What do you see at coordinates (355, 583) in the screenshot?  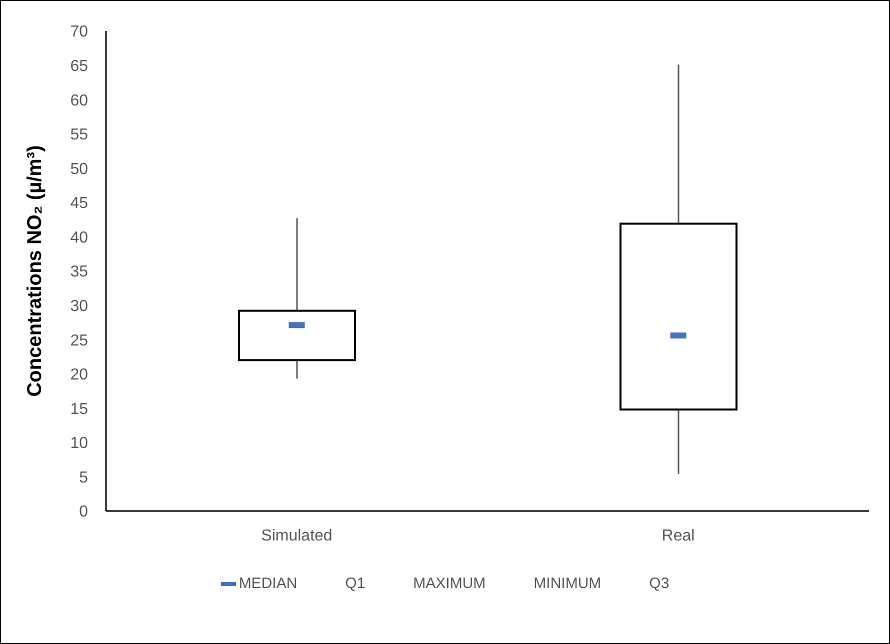 I see `text: Q1` at bounding box center [355, 583].